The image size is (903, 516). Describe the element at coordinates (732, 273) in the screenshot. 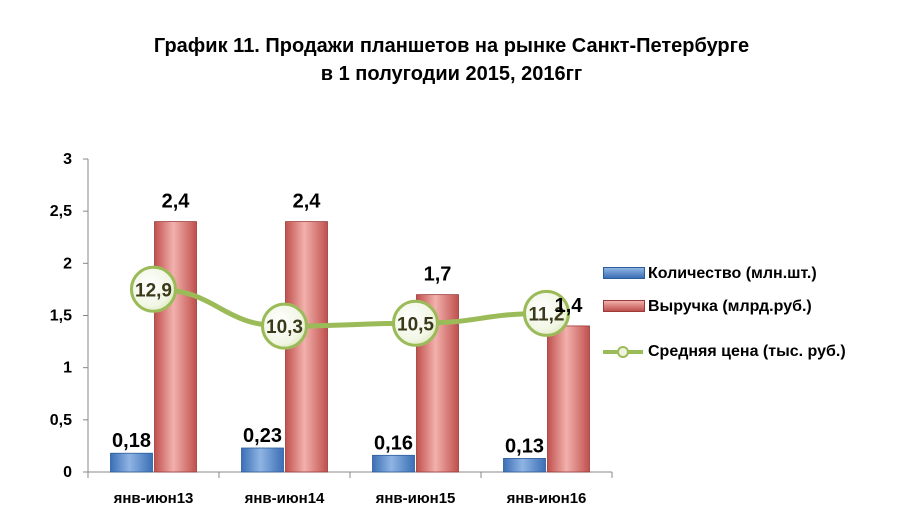

I see `legend-label-quantity: Количество (млн.шт.)` at that location.